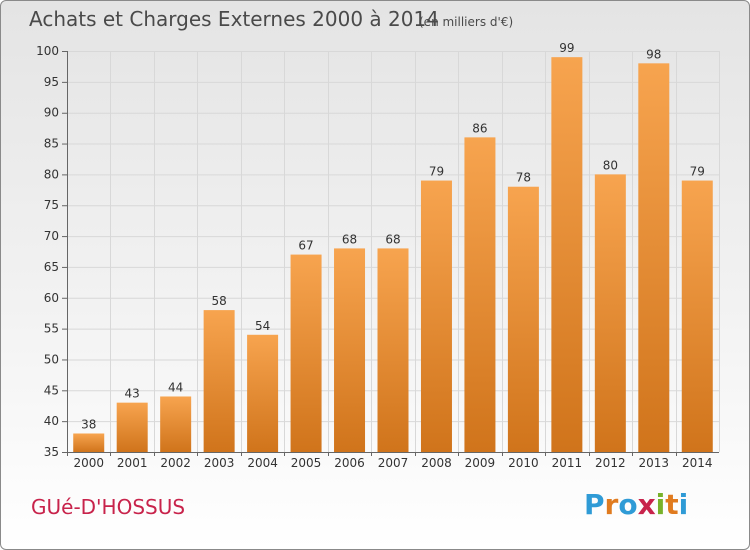 Image resolution: width=750 pixels, height=550 pixels. I want to click on bar-2014, so click(697, 316).